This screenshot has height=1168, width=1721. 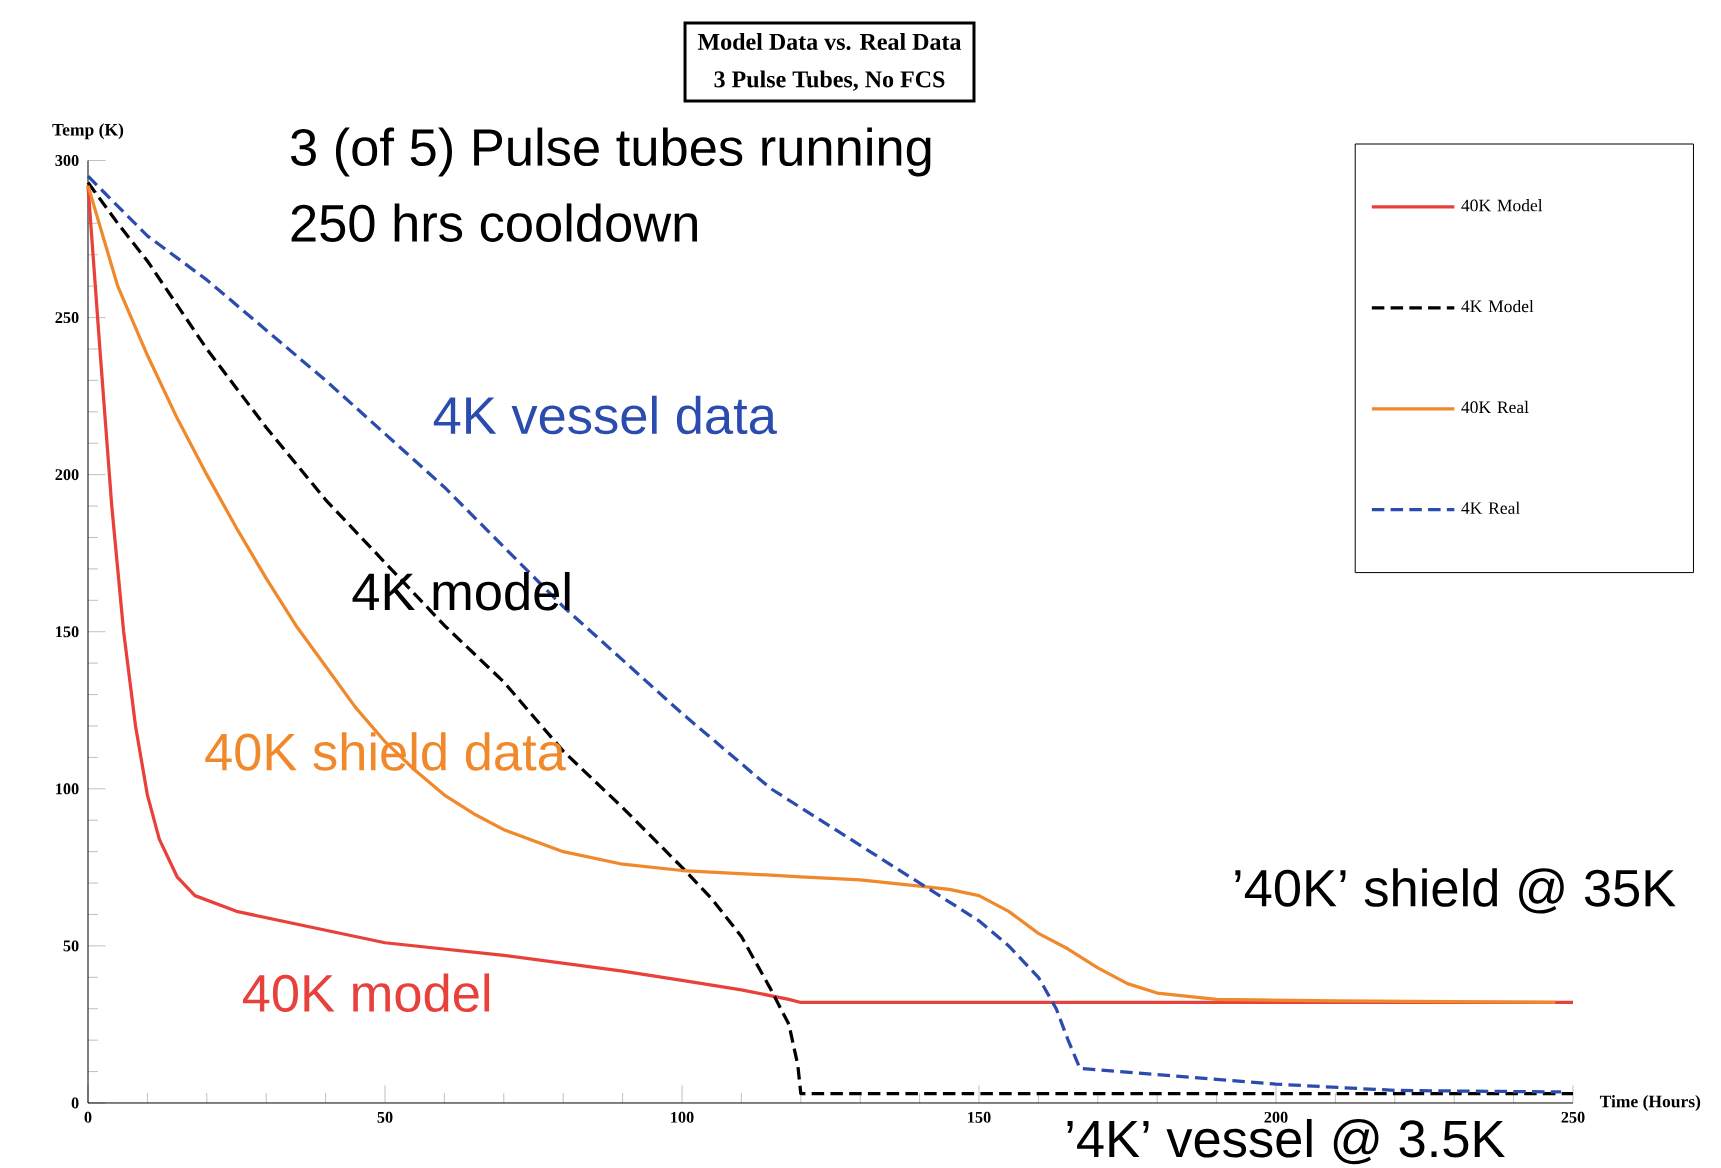 What do you see at coordinates (67, 632) in the screenshot?
I see `y-tick-label: 150` at bounding box center [67, 632].